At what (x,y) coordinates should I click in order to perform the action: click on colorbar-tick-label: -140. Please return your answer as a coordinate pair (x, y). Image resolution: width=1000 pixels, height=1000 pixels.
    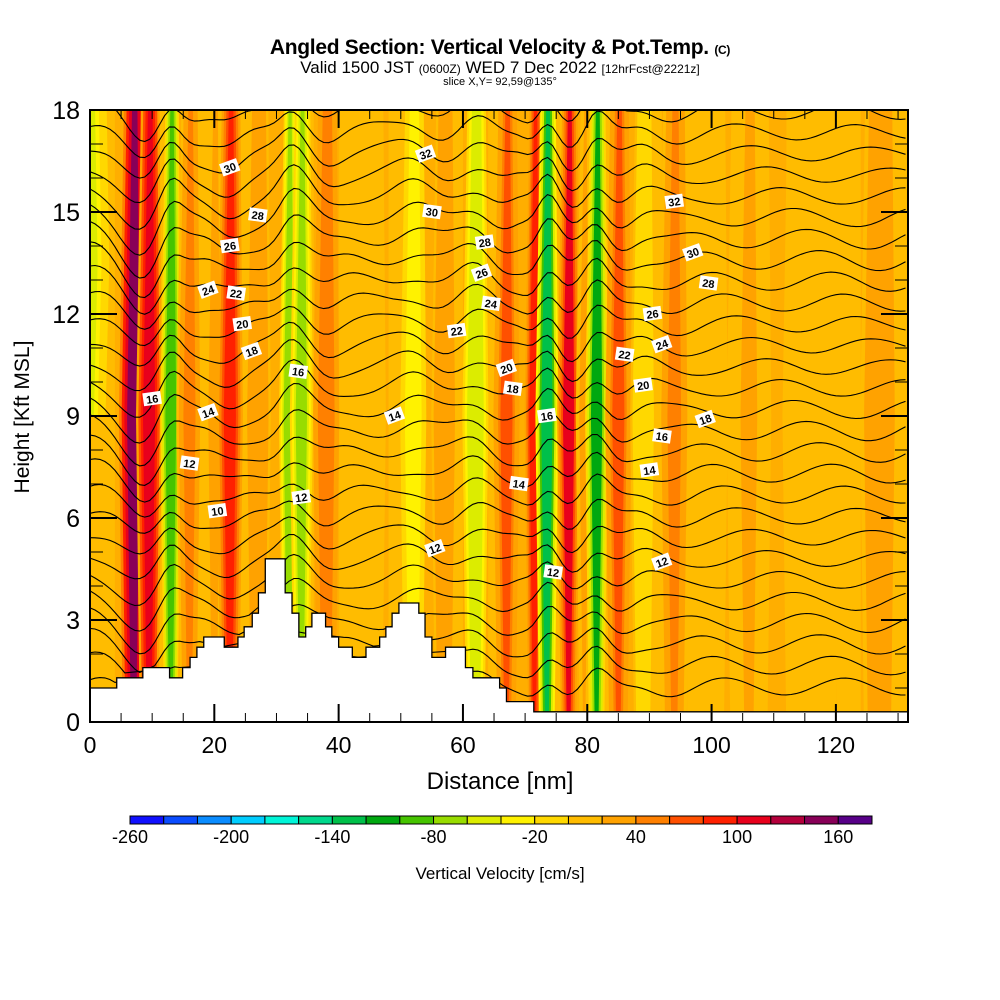
    Looking at the image, I should click on (332, 837).